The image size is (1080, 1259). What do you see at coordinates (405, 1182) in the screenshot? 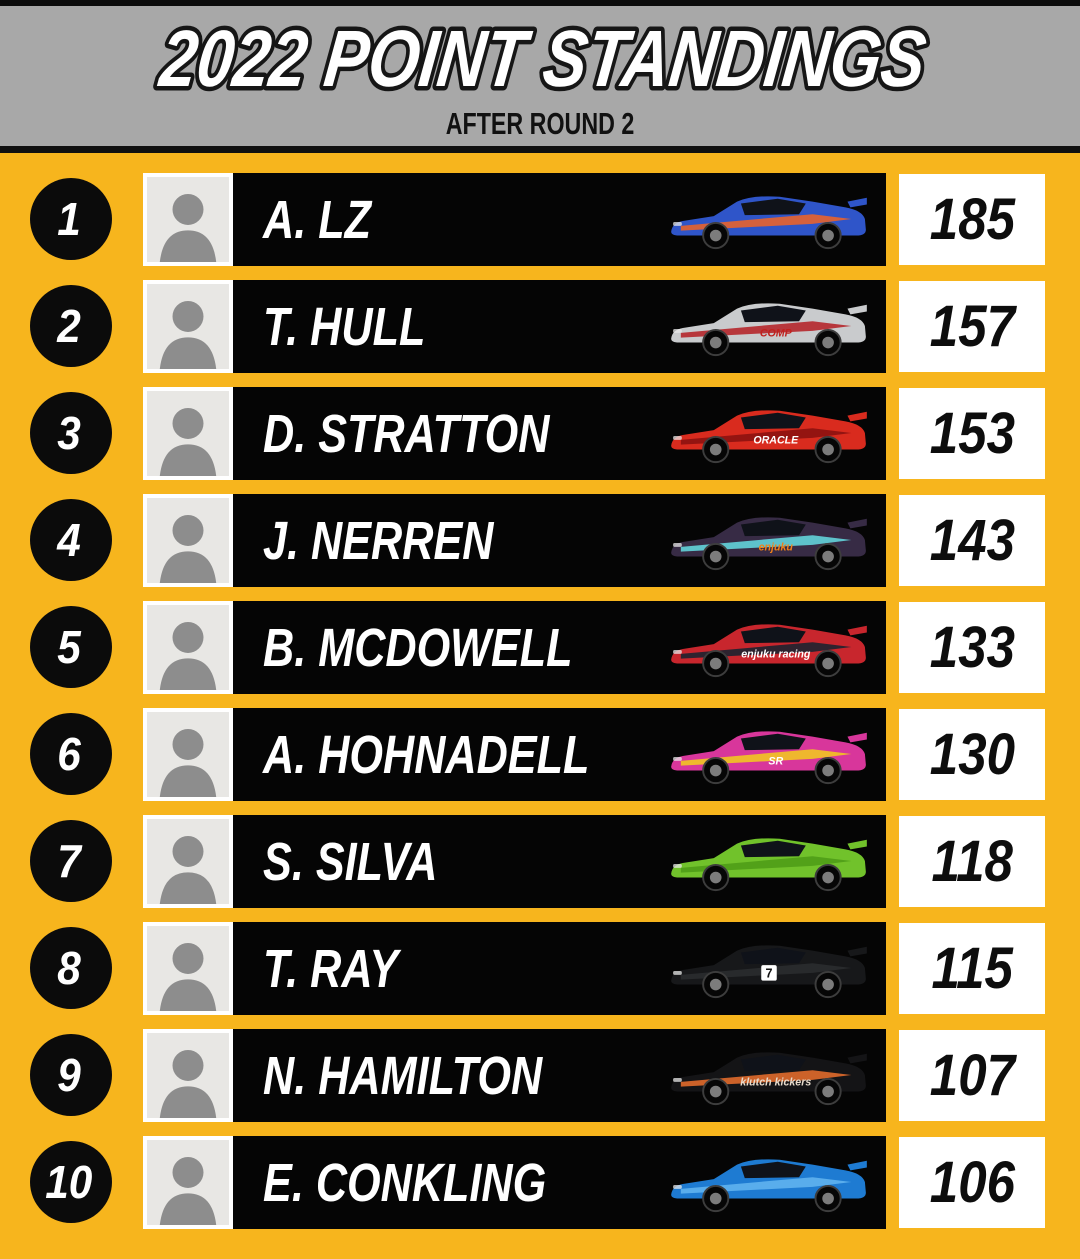
I see `driver-name: E. CONKLING` at bounding box center [405, 1182].